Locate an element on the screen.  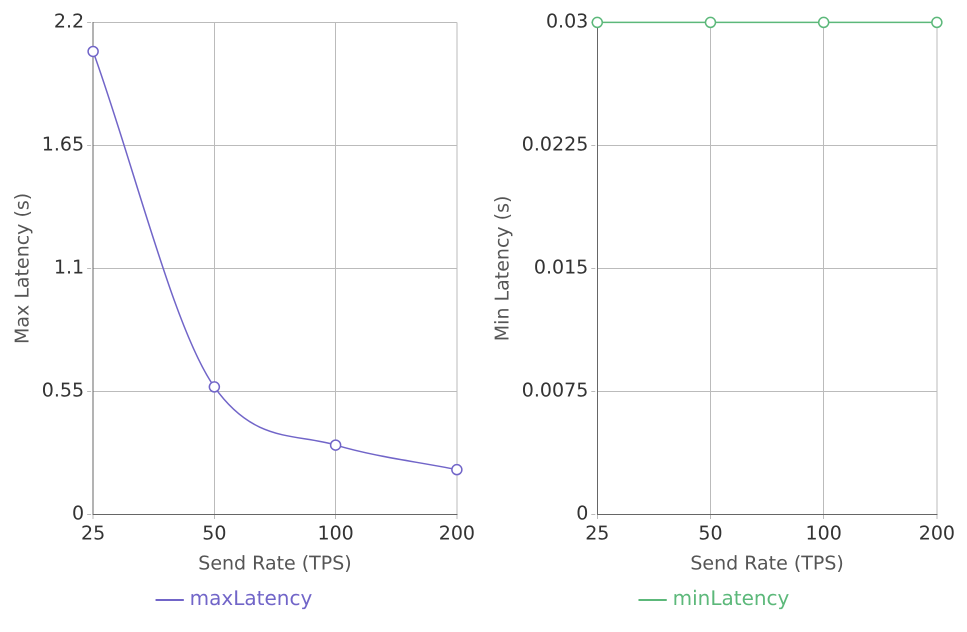
y-tick-label: 0.55 is located at coordinates (63, 390).